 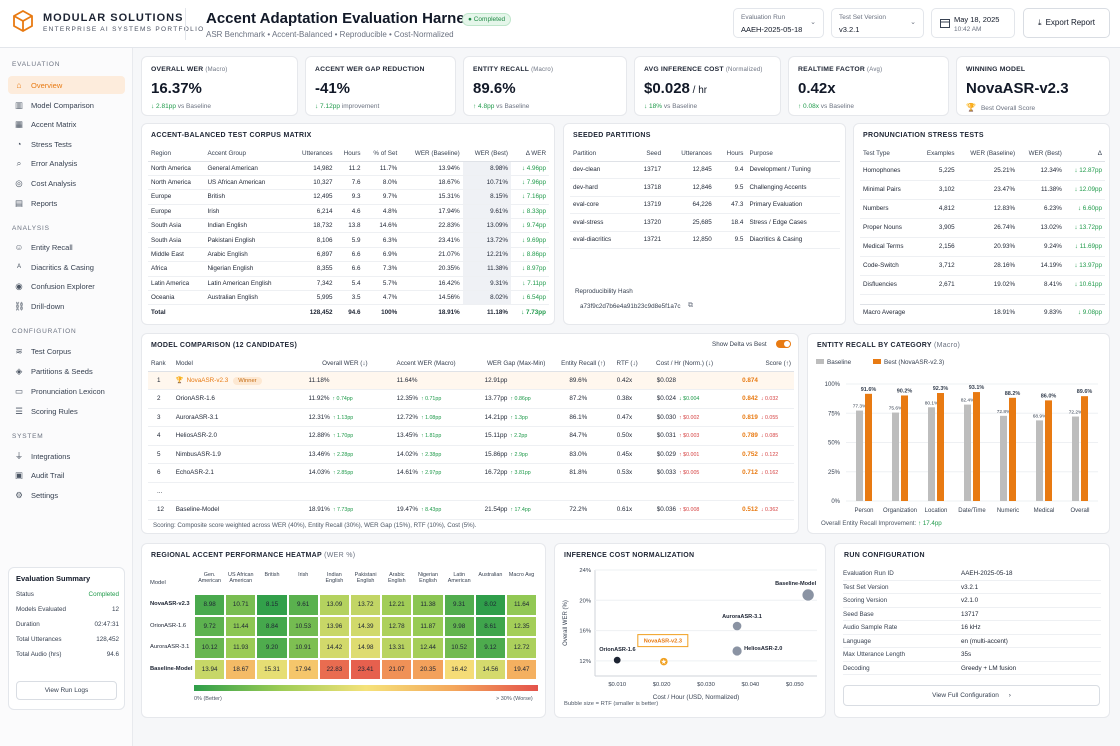 I want to click on heatmap-cell: 12.21, so click(x=397, y=605).